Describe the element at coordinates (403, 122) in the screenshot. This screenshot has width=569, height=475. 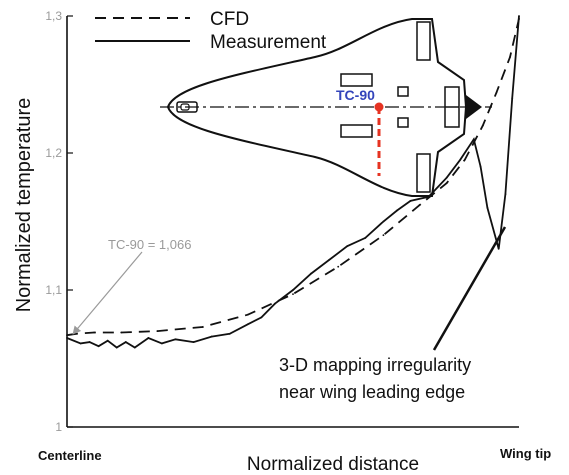
I see `shuttle-panel-small-lower` at that location.